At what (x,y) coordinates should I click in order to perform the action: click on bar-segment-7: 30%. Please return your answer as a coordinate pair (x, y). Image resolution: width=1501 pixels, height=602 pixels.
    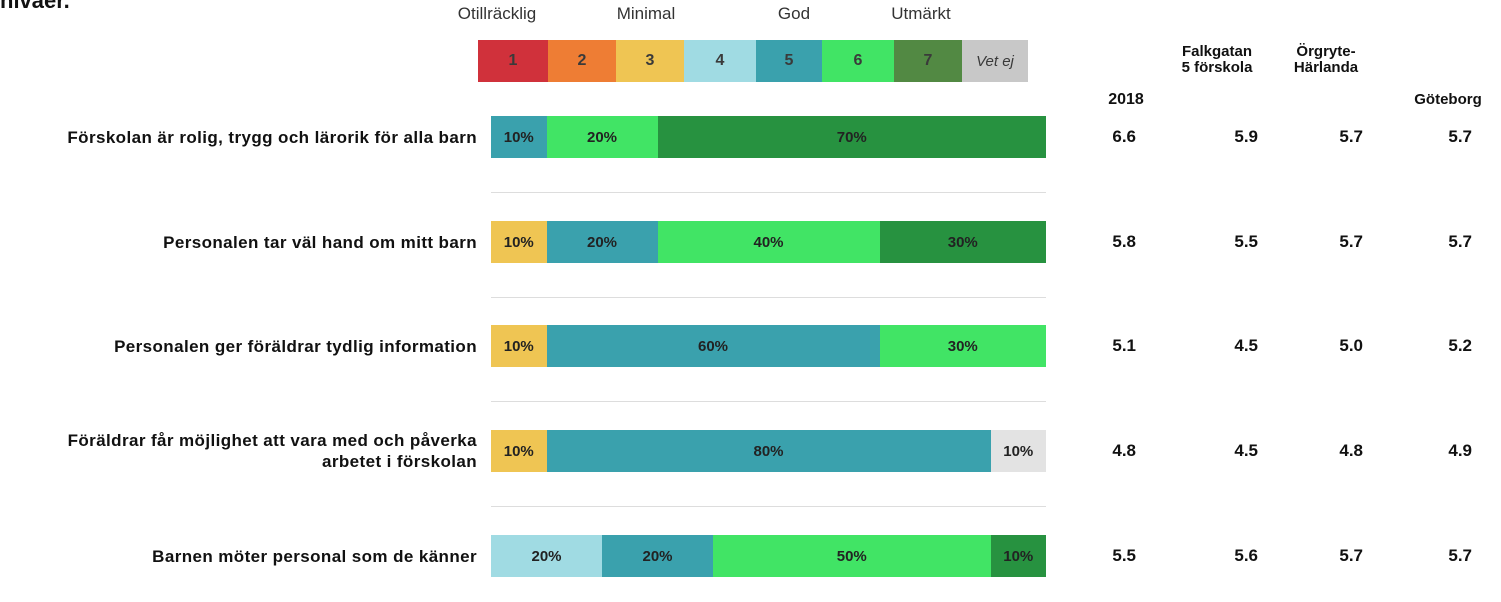
    Looking at the image, I should click on (962, 242).